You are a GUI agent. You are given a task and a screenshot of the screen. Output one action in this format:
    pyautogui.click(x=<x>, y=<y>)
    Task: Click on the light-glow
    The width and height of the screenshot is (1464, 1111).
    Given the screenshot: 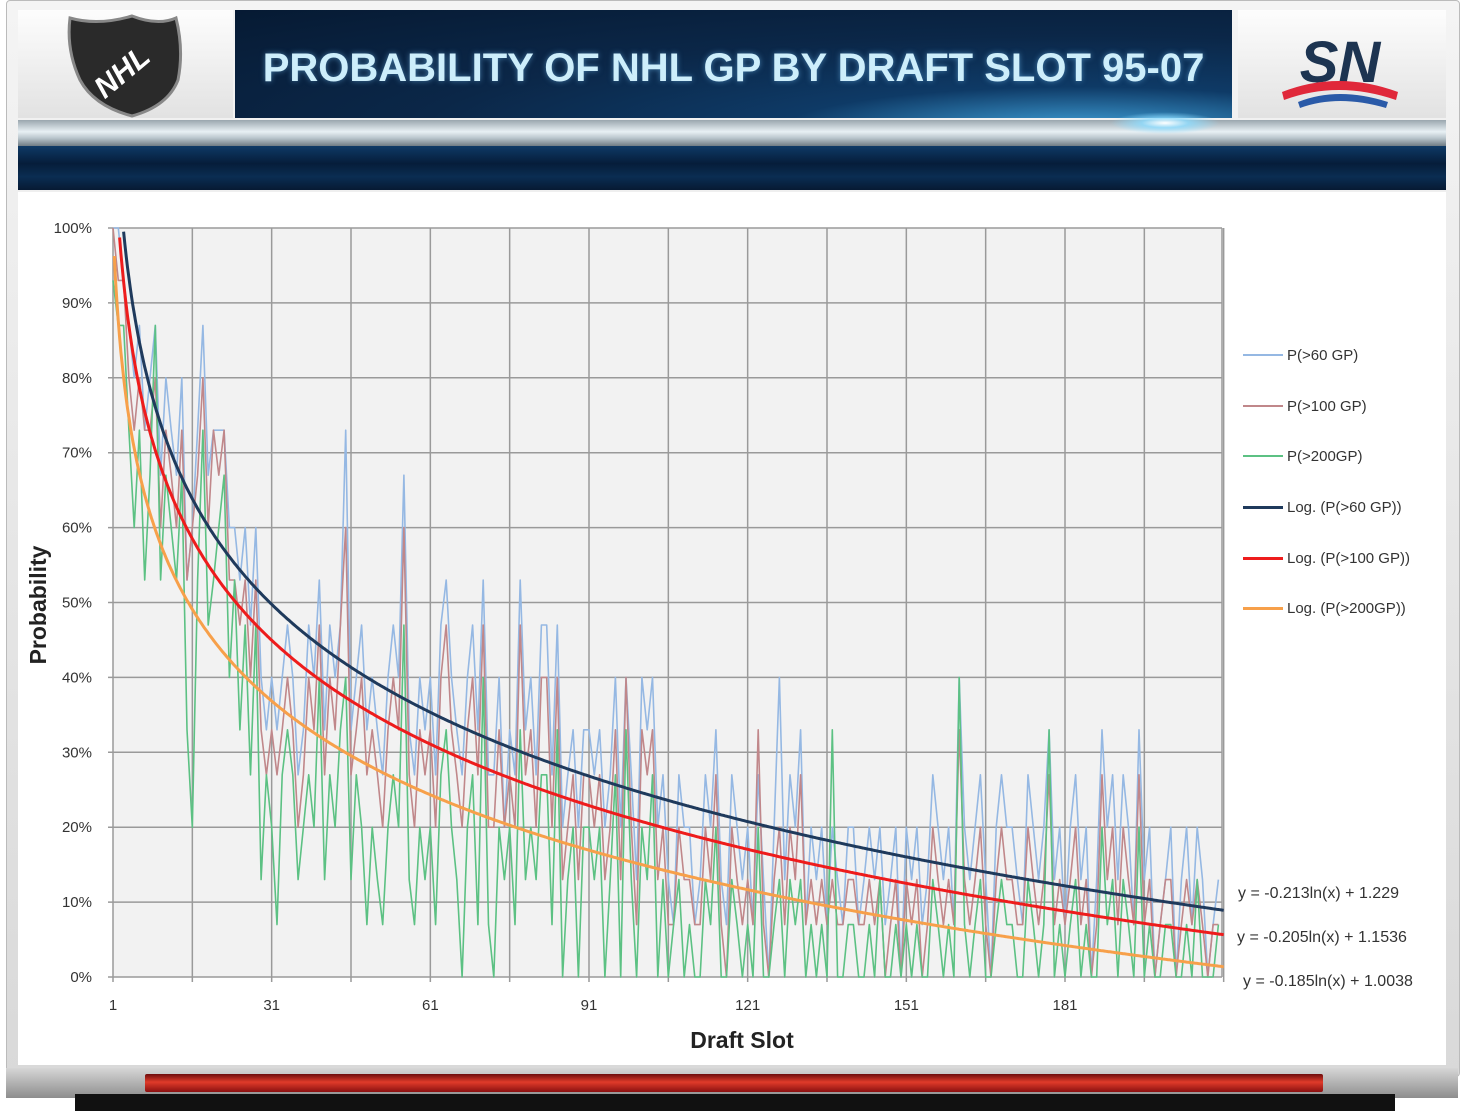 What is the action you would take?
    pyautogui.click(x=1165, y=123)
    